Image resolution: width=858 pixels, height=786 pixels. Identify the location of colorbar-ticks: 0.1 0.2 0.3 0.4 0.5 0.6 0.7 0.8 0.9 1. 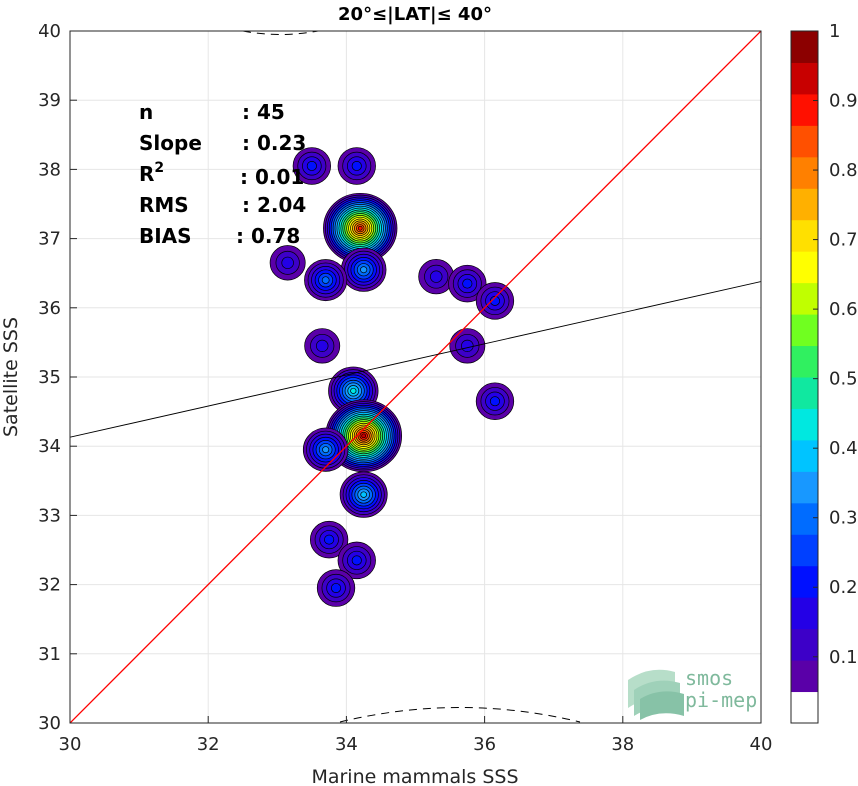
(835, 344).